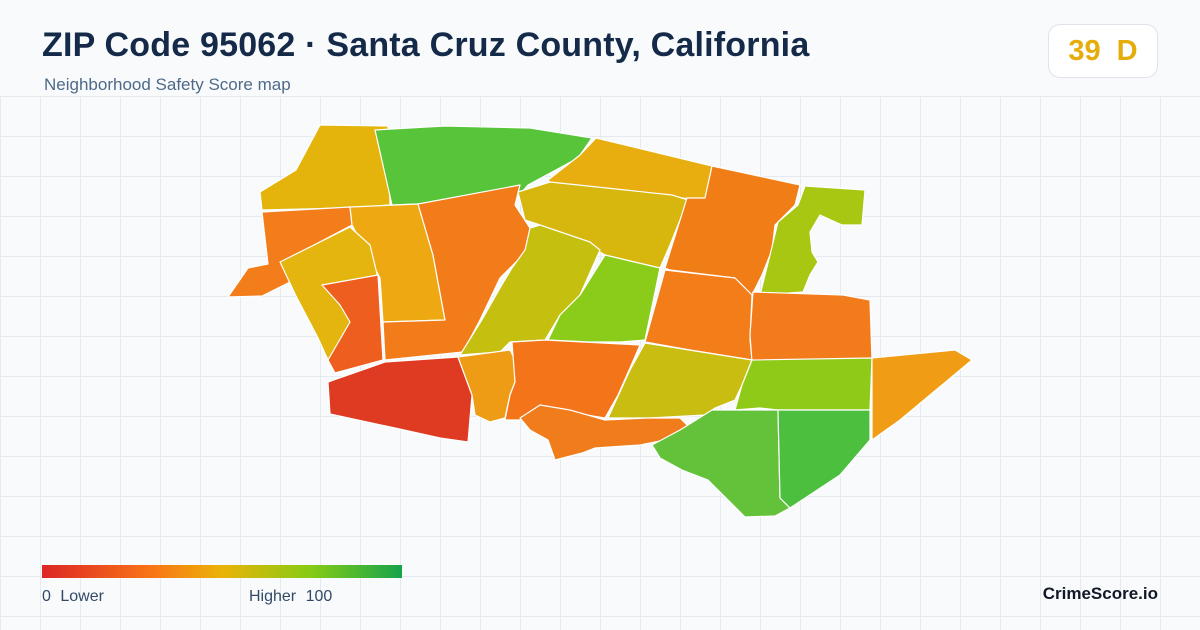 This screenshot has height=630, width=1200. Describe the element at coordinates (1127, 50) in the screenshot. I see `safety-score-grade: D` at that location.